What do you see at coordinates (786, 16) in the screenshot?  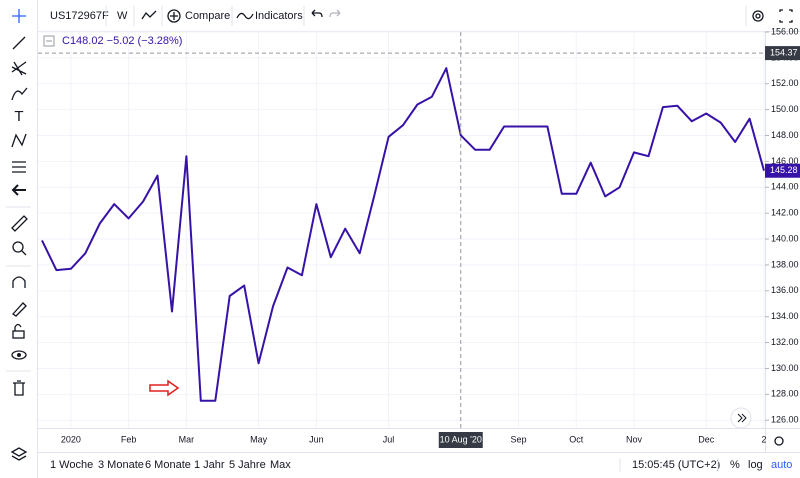 I see `fullscreen` at bounding box center [786, 16].